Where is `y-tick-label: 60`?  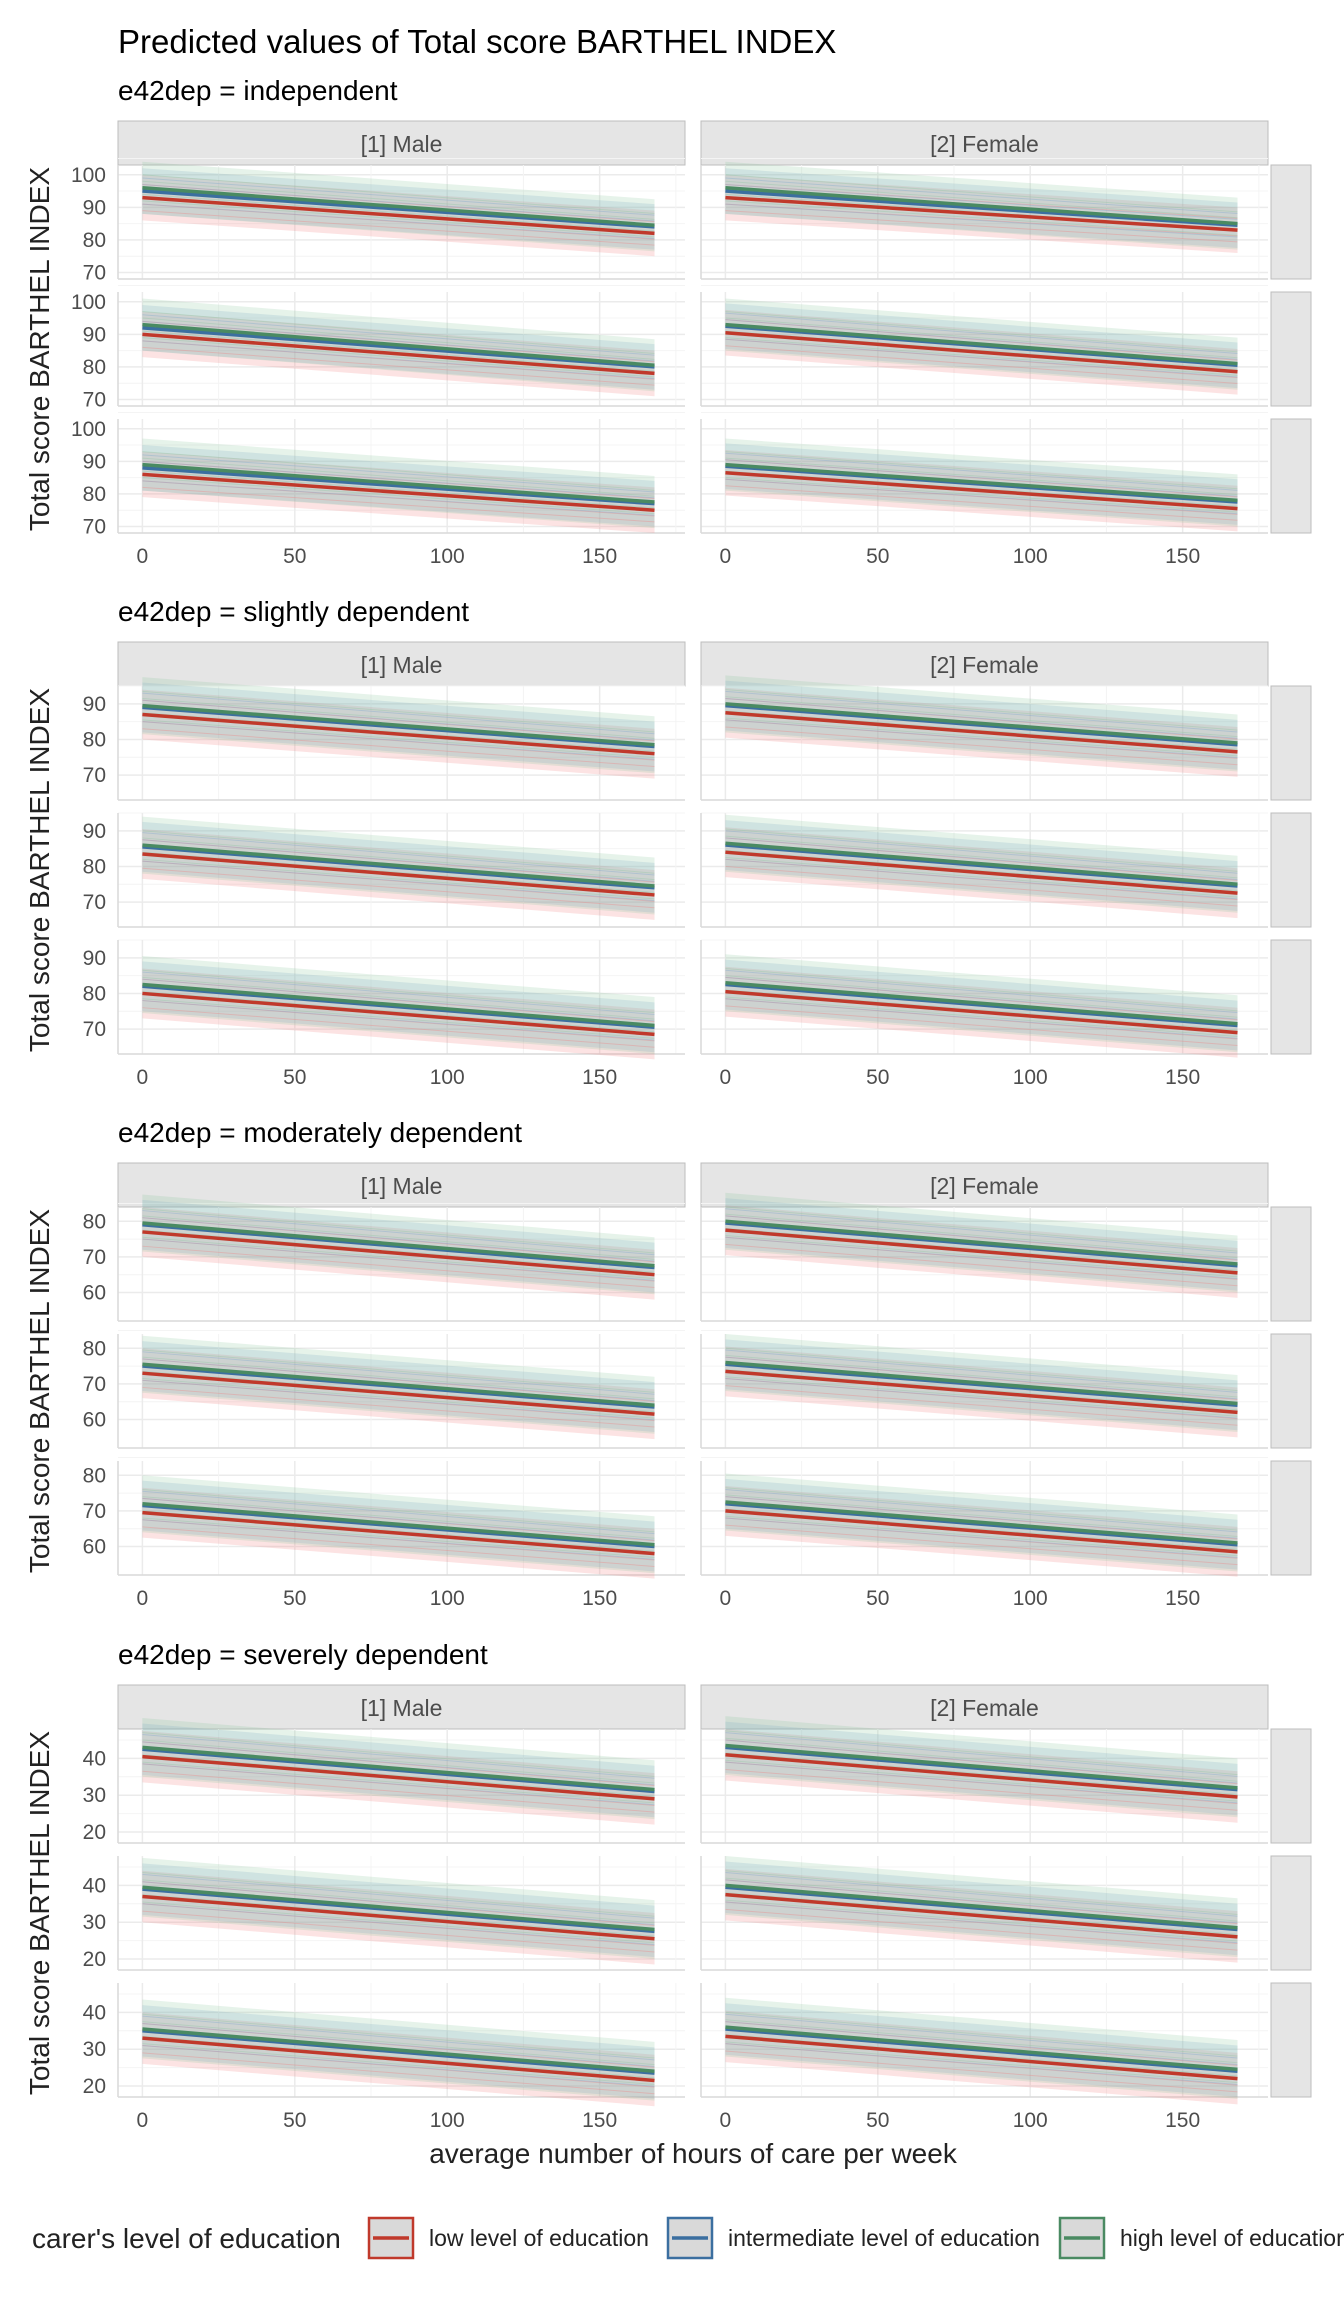
y-tick-label: 60 is located at coordinates (94, 1293).